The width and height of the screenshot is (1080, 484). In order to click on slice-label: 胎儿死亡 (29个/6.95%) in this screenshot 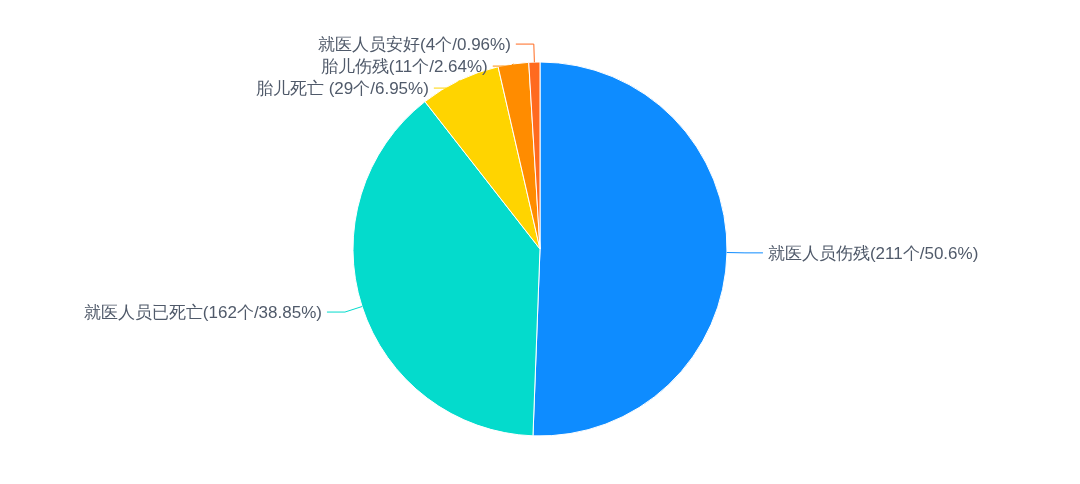, I will do `click(342, 89)`.